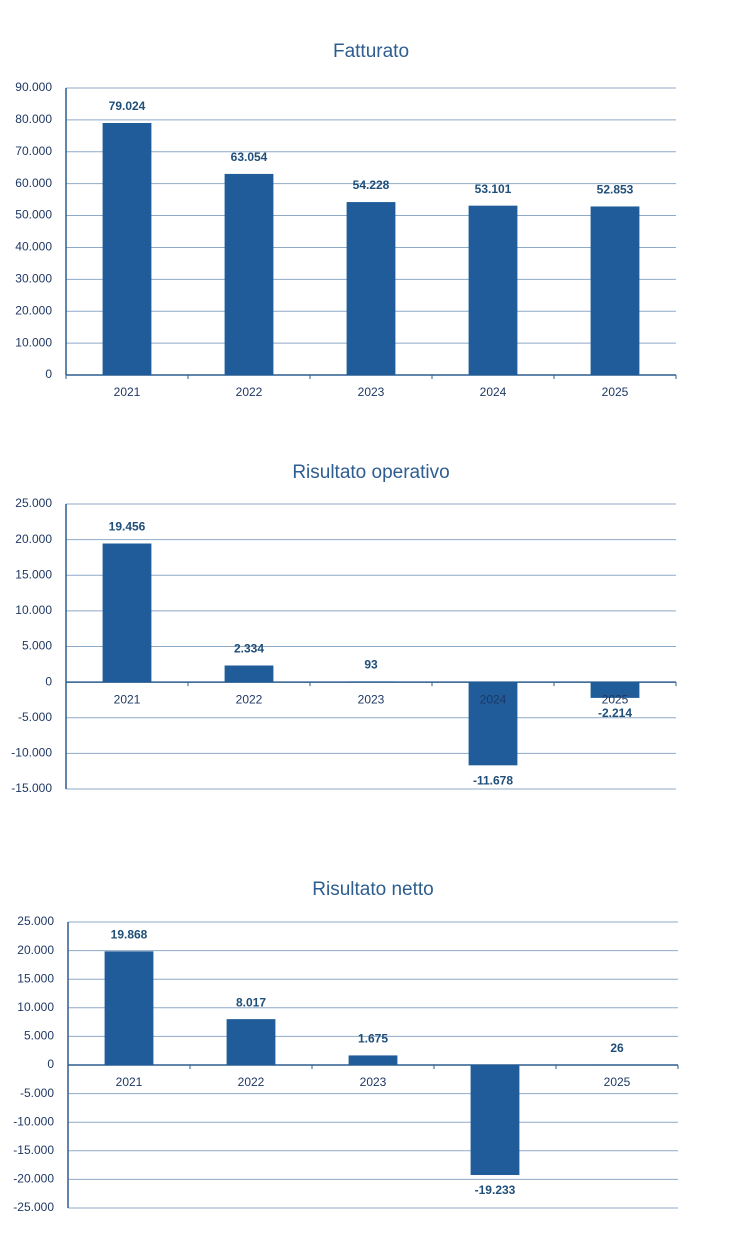 This screenshot has height=1256, width=744. I want to click on y-tick-label: -20.000, so click(33, 1179).